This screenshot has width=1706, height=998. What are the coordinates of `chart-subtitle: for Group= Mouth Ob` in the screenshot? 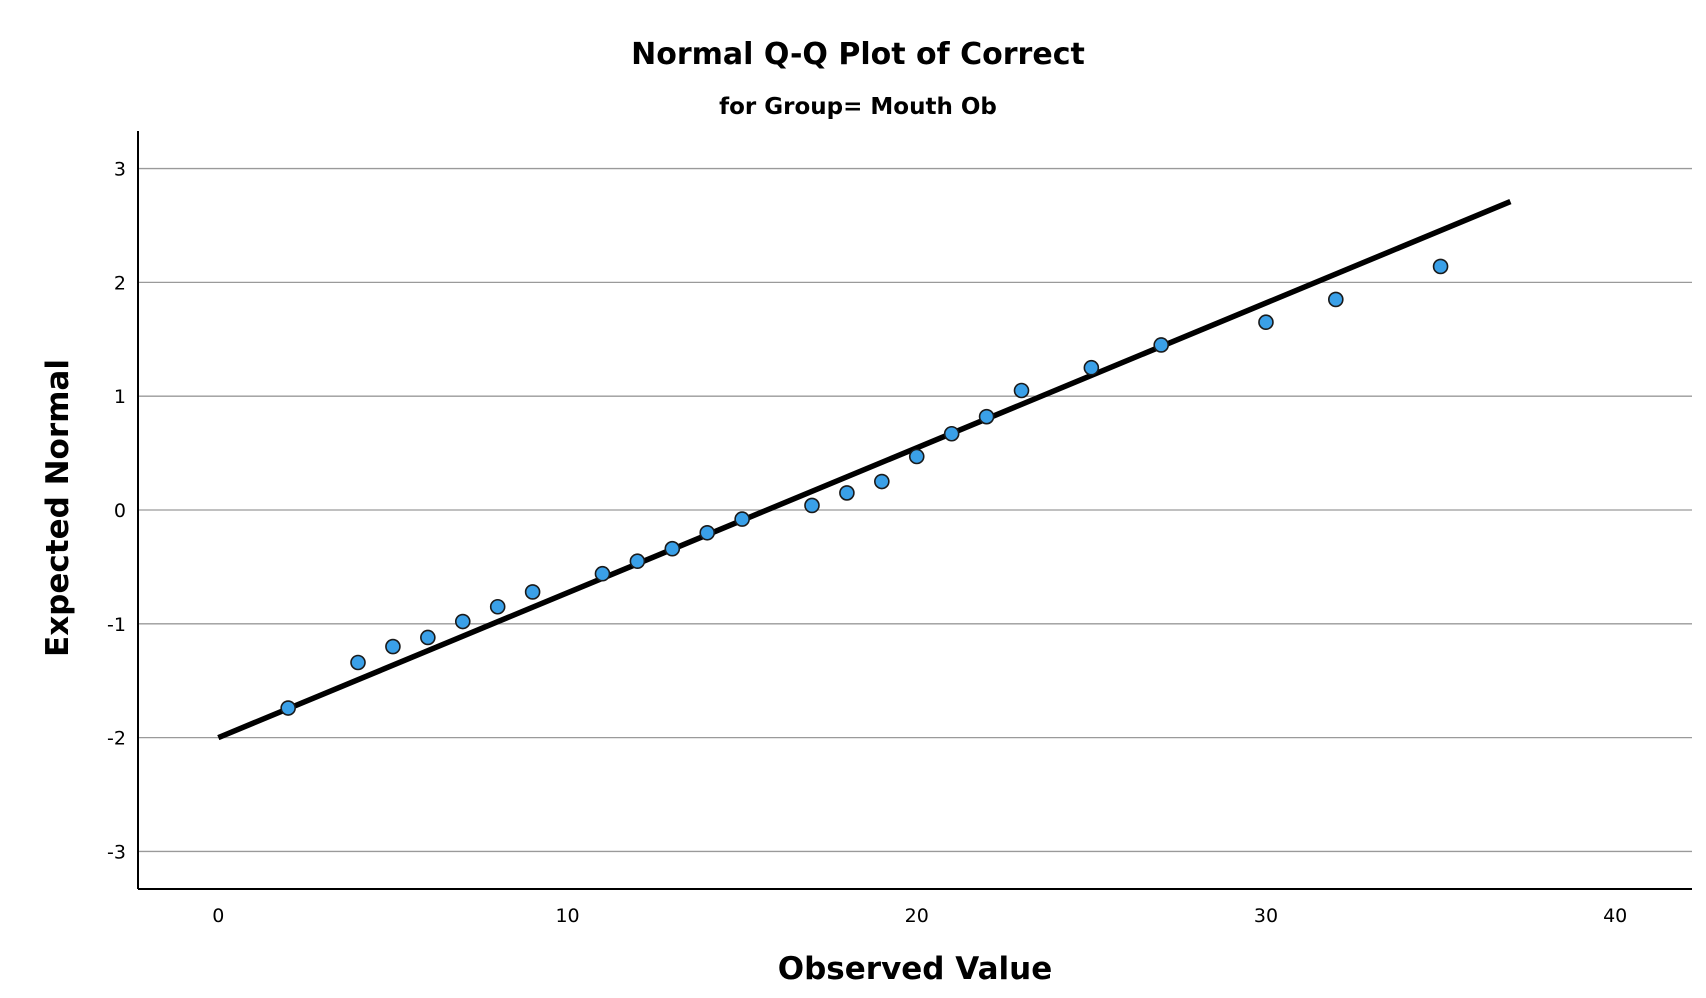 It's located at (858, 107).